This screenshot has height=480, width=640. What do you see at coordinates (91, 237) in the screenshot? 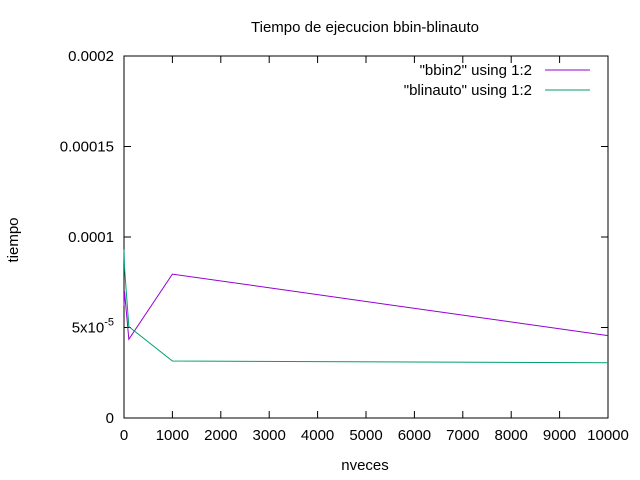
I see `y-tick-label: 0.0001` at bounding box center [91, 237].